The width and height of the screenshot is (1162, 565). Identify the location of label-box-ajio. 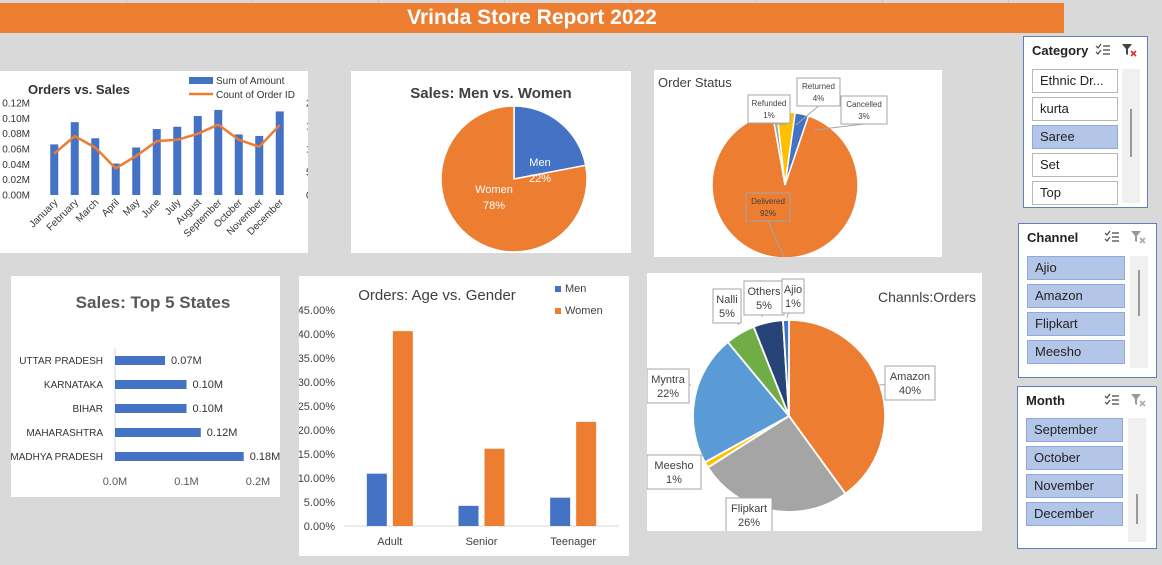
(793, 296).